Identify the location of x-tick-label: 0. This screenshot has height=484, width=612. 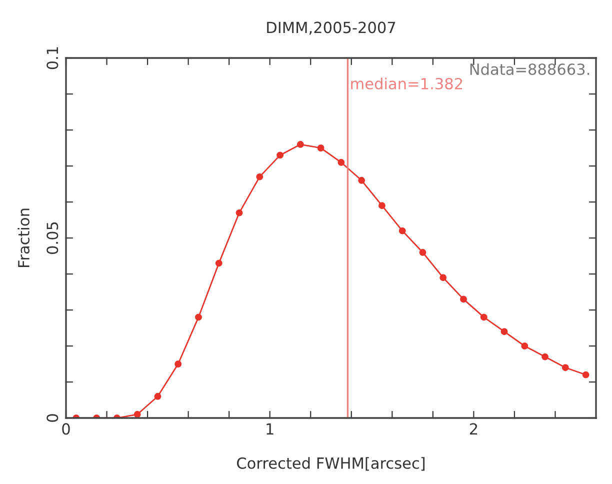
(66, 429).